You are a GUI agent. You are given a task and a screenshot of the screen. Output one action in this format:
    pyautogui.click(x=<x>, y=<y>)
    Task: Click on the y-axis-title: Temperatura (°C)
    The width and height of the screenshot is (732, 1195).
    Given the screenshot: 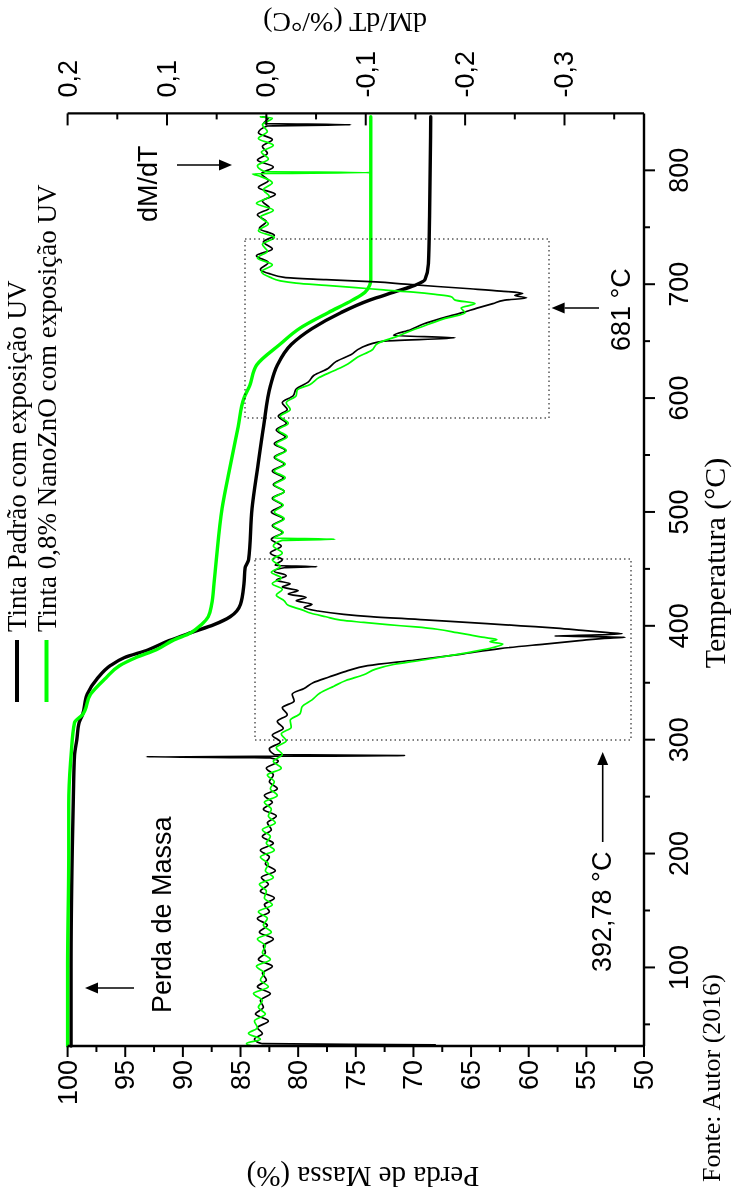 What is the action you would take?
    pyautogui.click(x=714, y=563)
    